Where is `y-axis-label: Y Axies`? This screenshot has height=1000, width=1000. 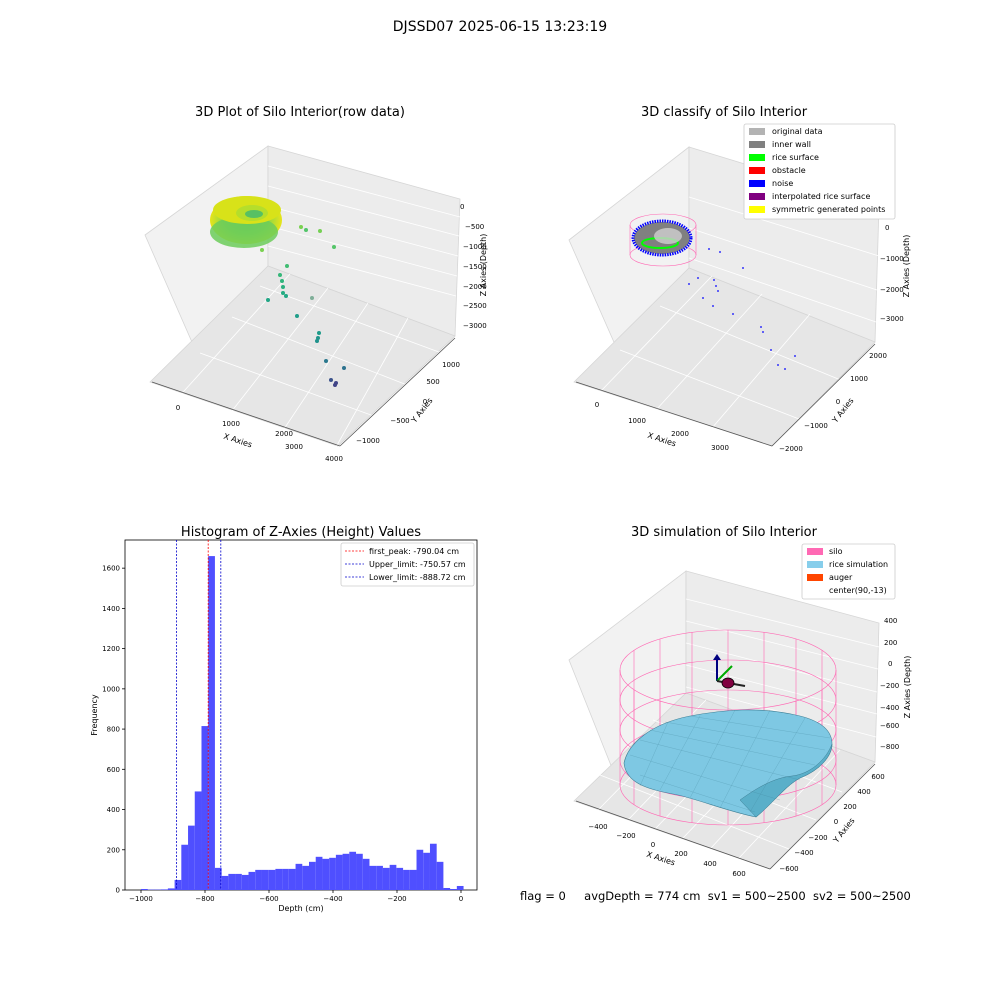 y-axis-label: Y Axies is located at coordinates (843, 410).